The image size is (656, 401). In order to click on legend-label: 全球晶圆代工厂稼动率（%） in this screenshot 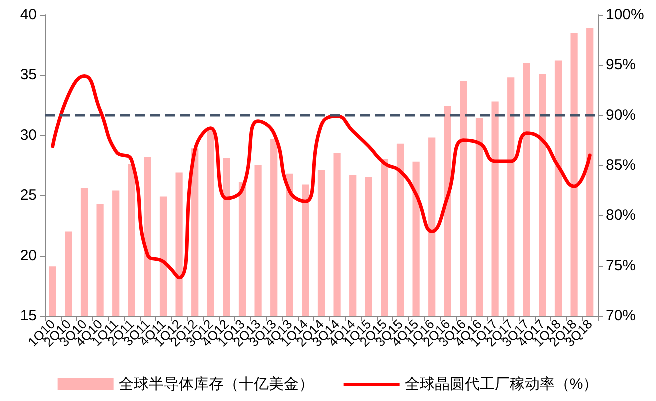, I will do `click(501, 384)`.